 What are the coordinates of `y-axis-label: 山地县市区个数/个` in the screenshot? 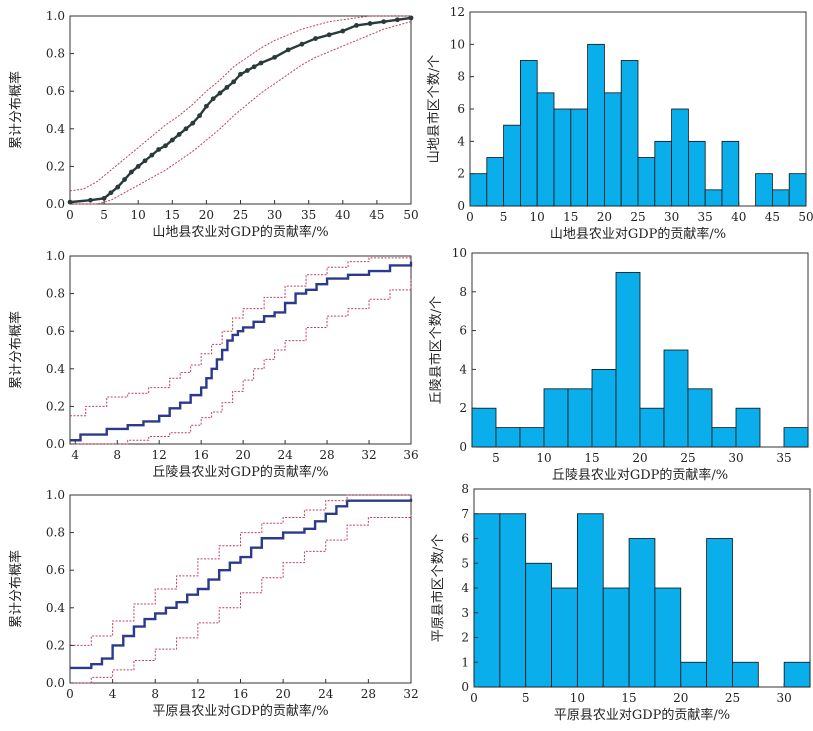 It's located at (434, 109).